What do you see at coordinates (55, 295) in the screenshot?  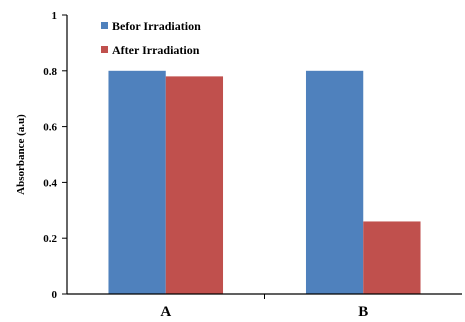 I see `y-tick-label: 0` at bounding box center [55, 295].